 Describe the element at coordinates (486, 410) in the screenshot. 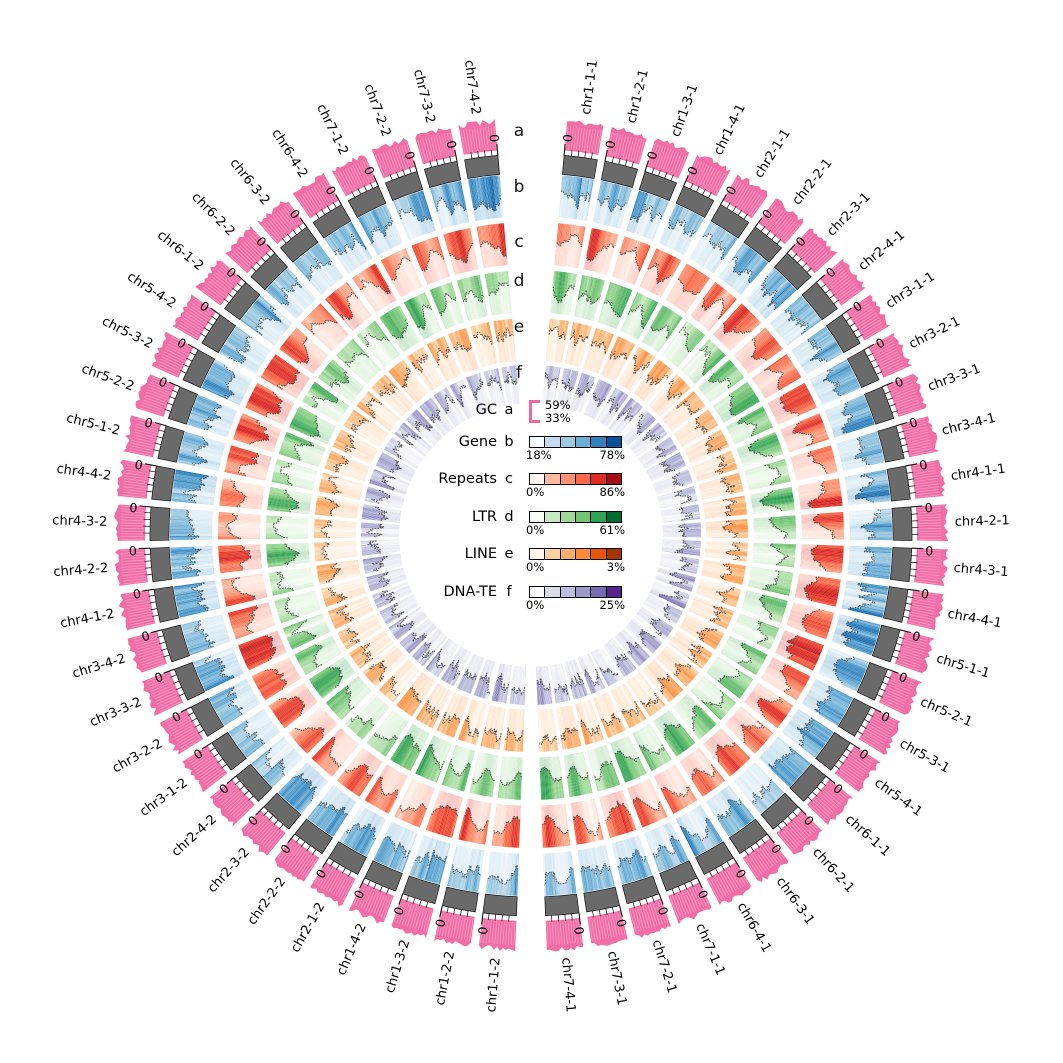

I see `legend-label: GC` at that location.